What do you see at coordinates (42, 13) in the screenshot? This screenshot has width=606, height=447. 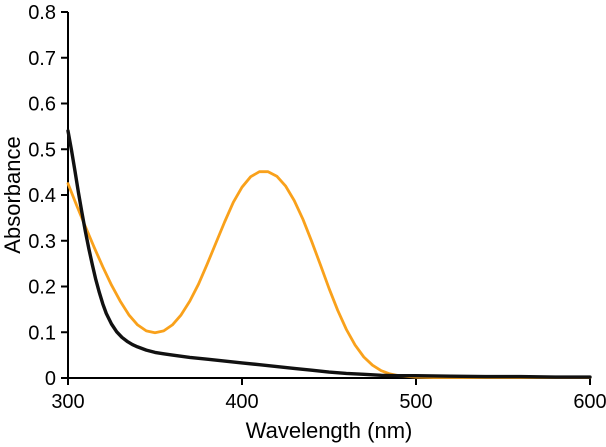 I see `y-tick-label: 0.8` at bounding box center [42, 13].